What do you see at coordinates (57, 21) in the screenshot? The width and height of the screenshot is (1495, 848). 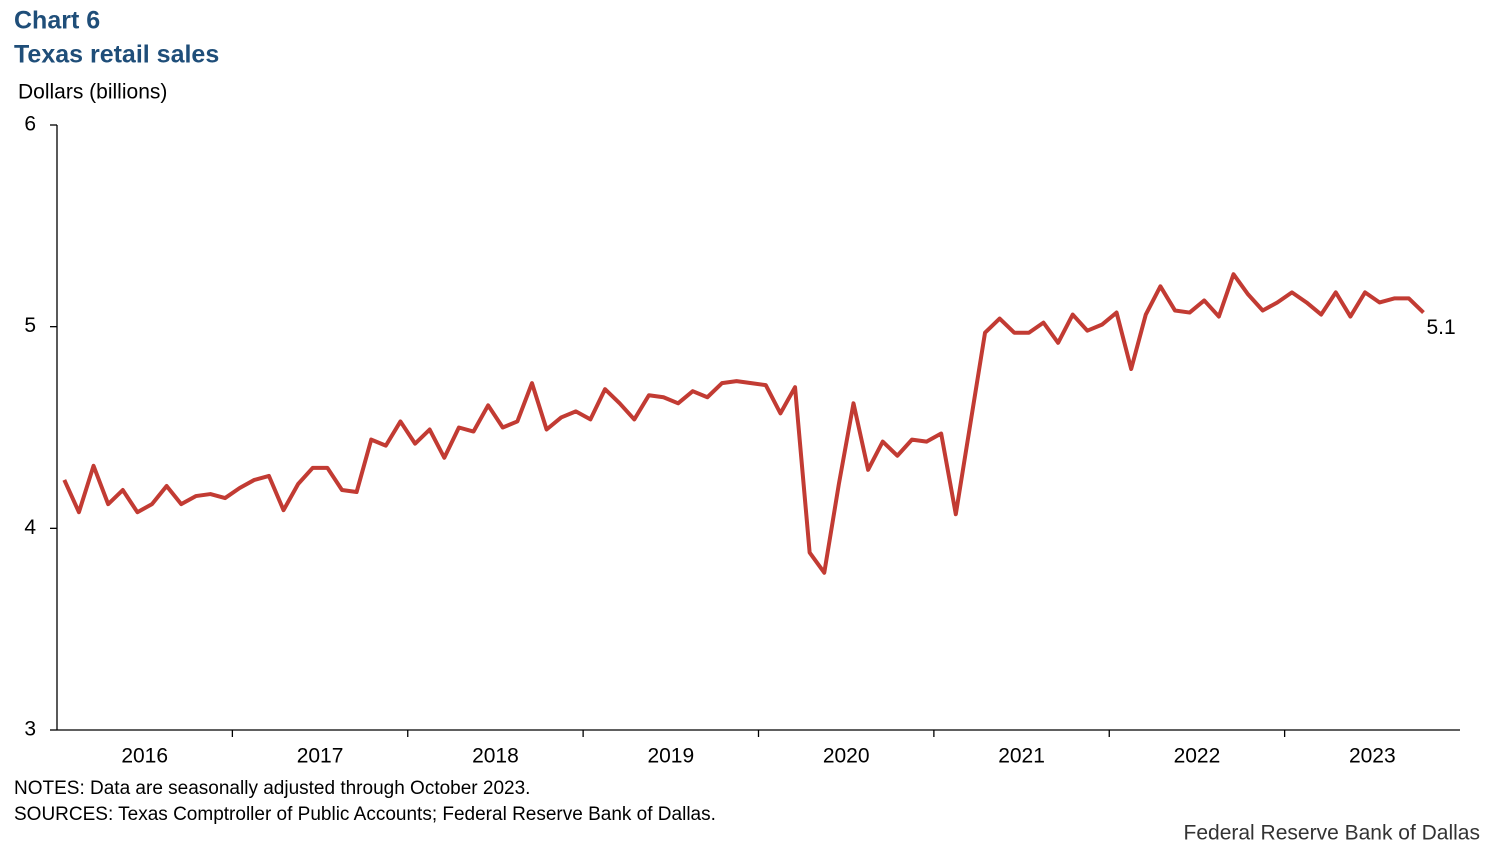 I see `chart-title: Chart 6` at bounding box center [57, 21].